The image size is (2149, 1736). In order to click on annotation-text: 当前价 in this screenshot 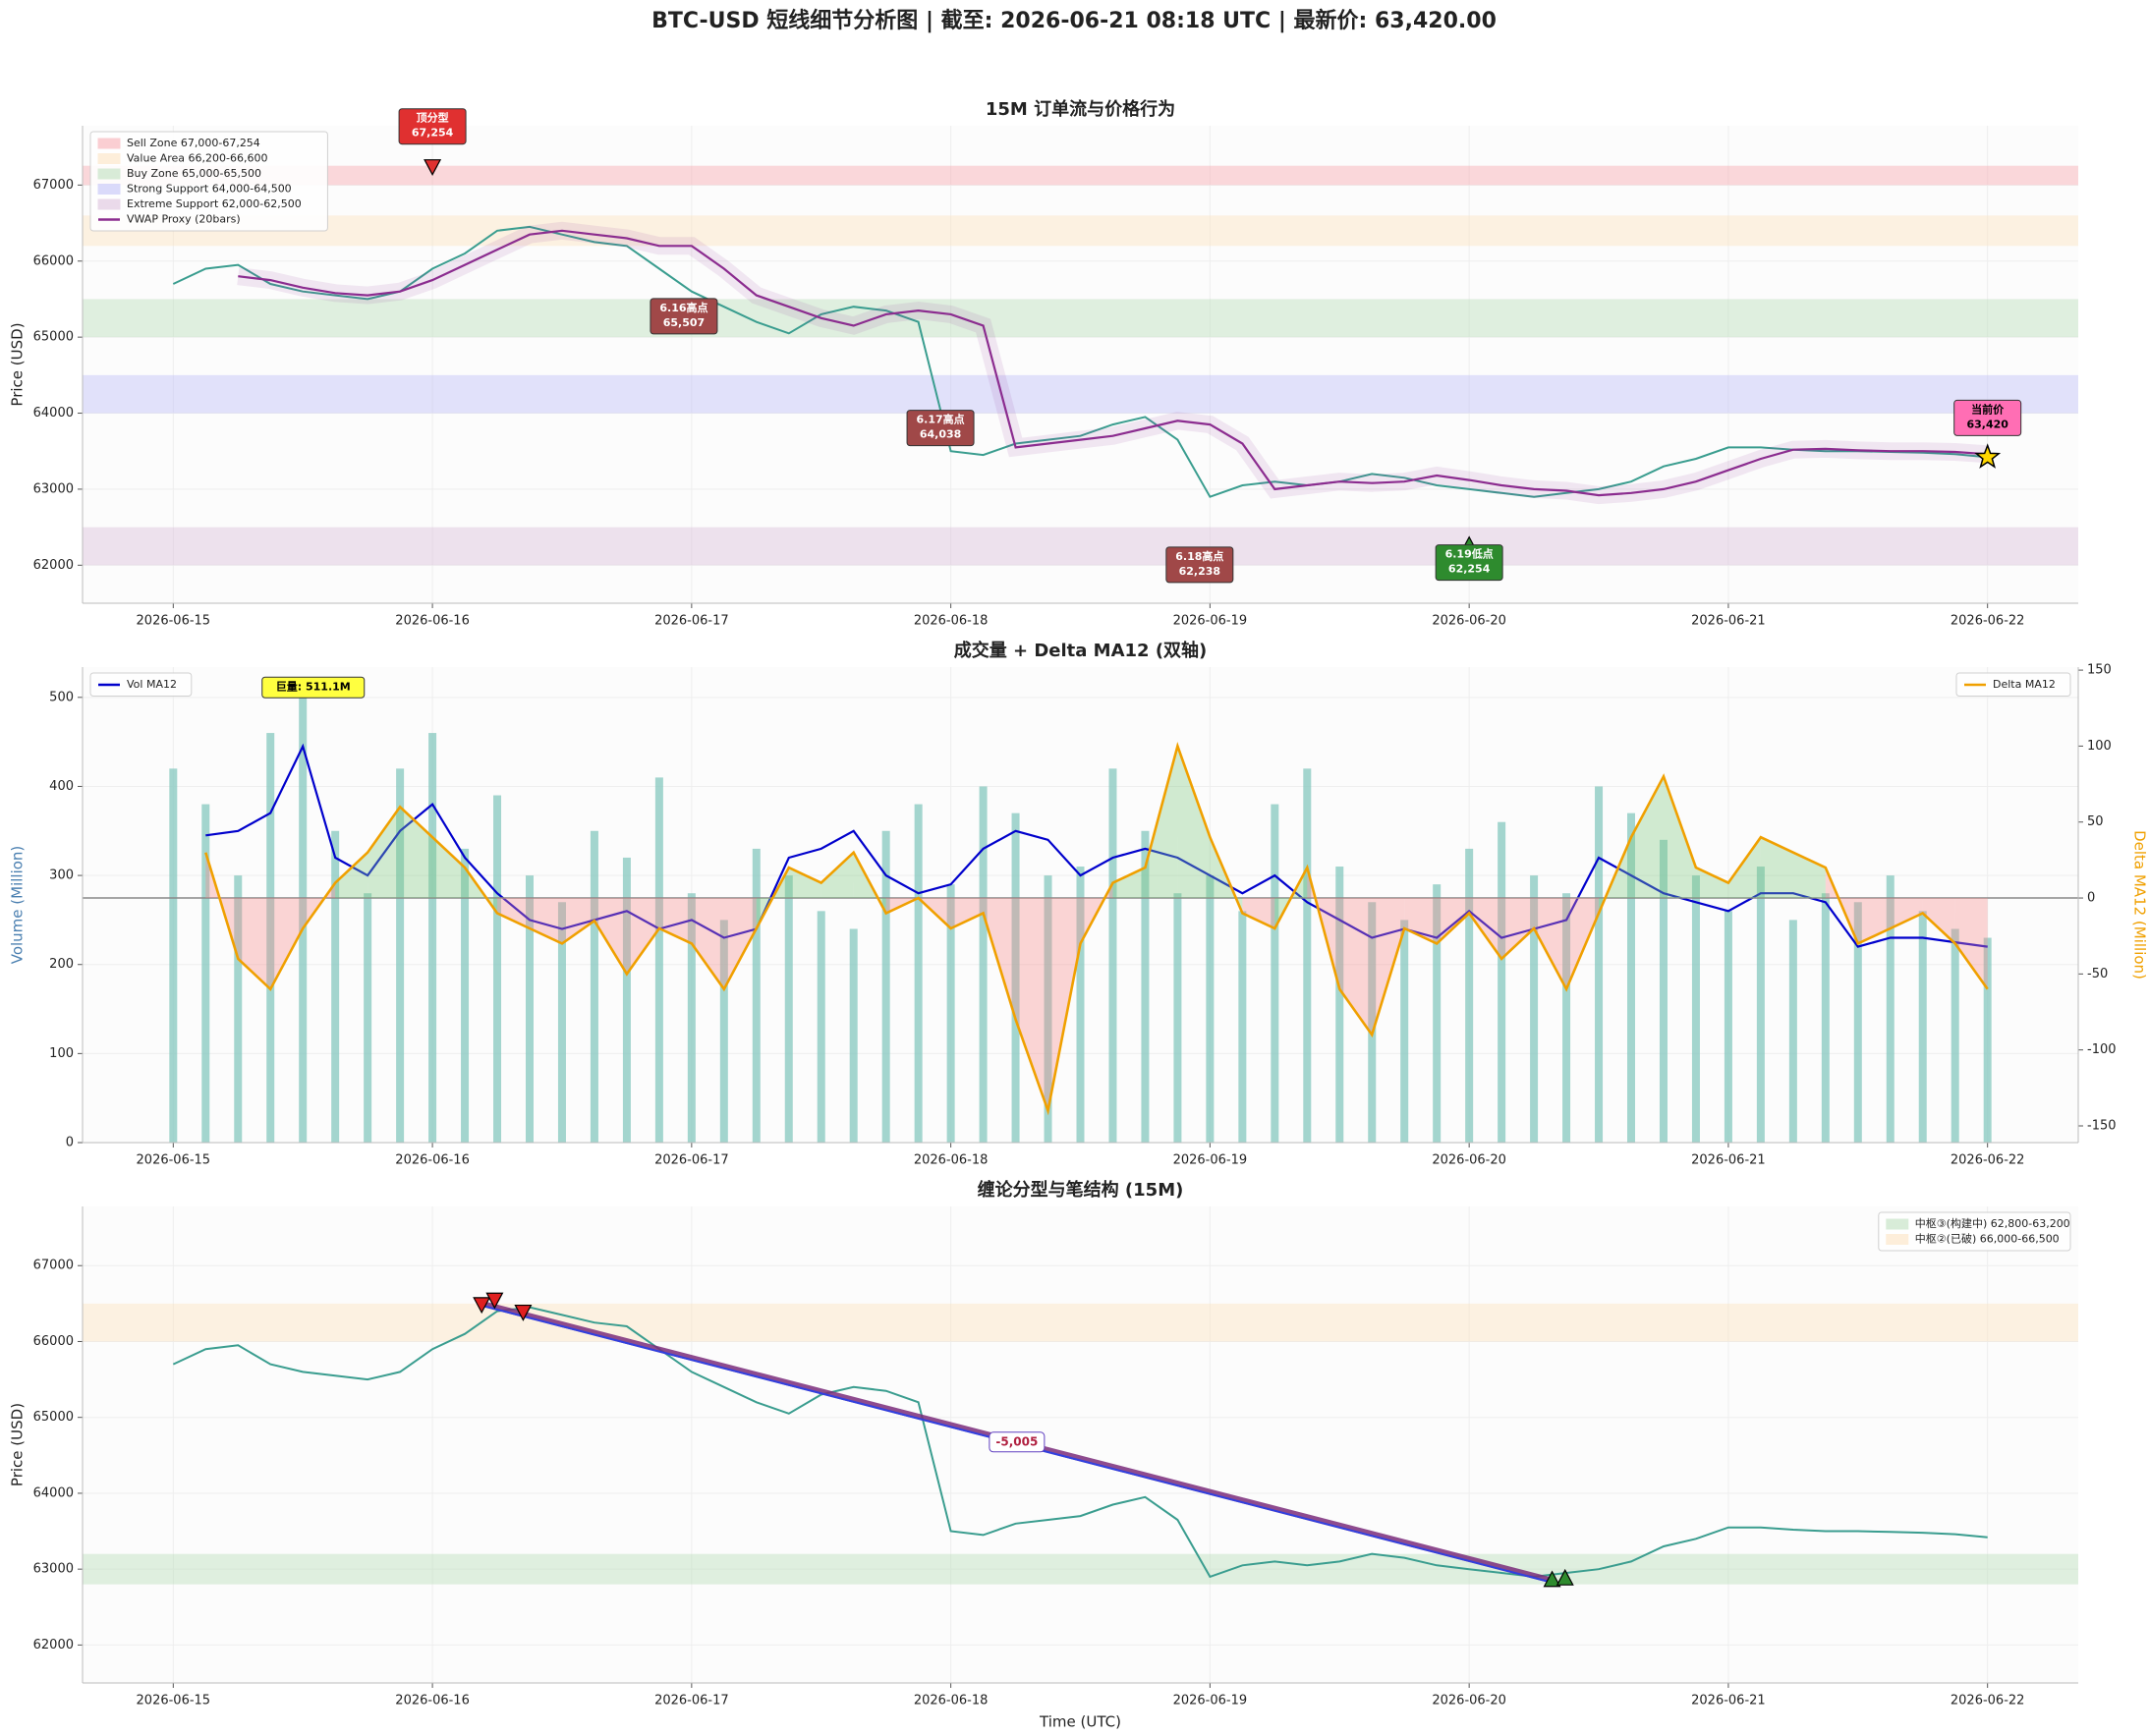, I will do `click(1988, 409)`.